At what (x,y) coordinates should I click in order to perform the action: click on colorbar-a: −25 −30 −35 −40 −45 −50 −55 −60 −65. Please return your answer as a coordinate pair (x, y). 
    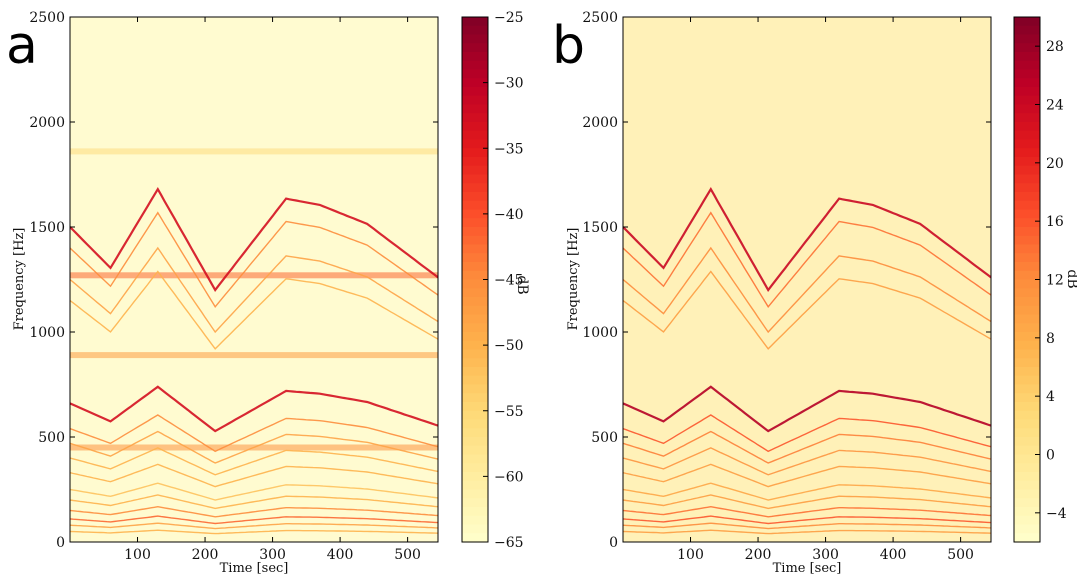
    Looking at the image, I should click on (492, 280).